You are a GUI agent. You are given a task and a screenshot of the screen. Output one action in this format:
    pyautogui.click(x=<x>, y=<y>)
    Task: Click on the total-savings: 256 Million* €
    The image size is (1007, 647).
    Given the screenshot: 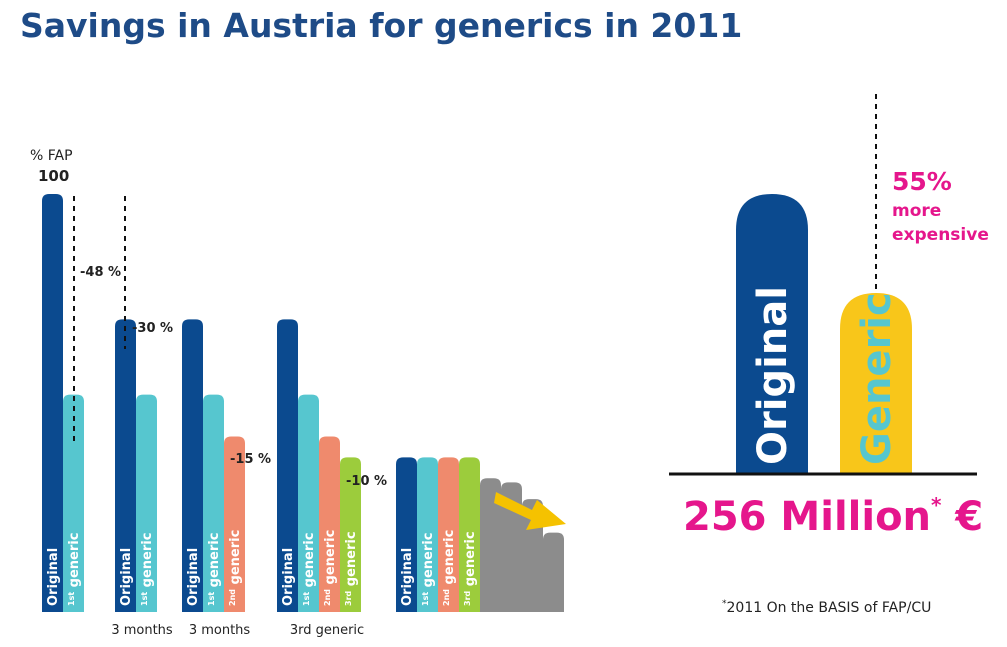 What is the action you would take?
    pyautogui.click(x=833, y=516)
    